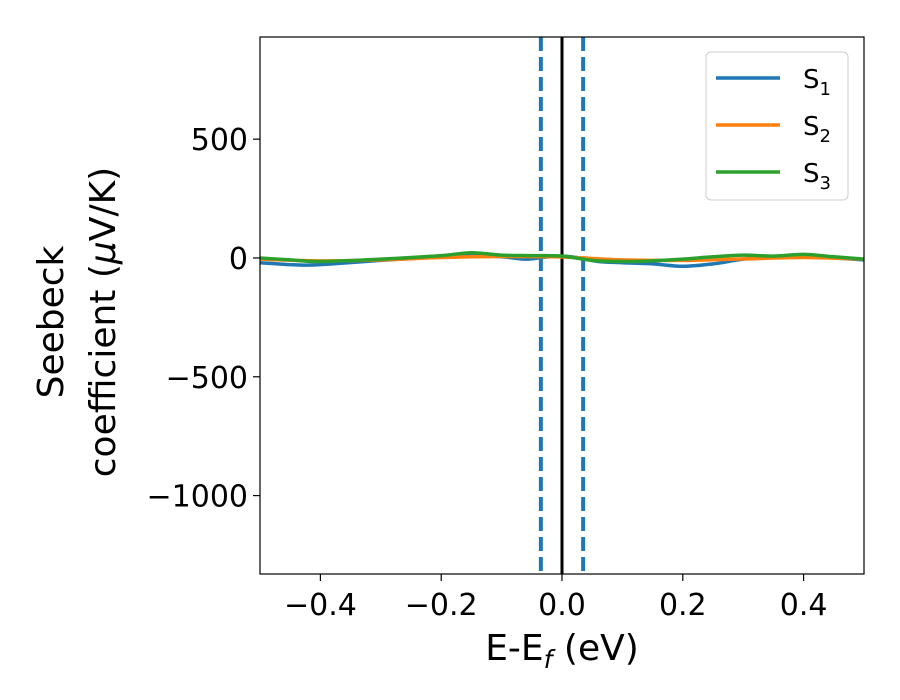  Describe the element at coordinates (804, 605) in the screenshot. I see `x-tick-label: 0.4` at that location.